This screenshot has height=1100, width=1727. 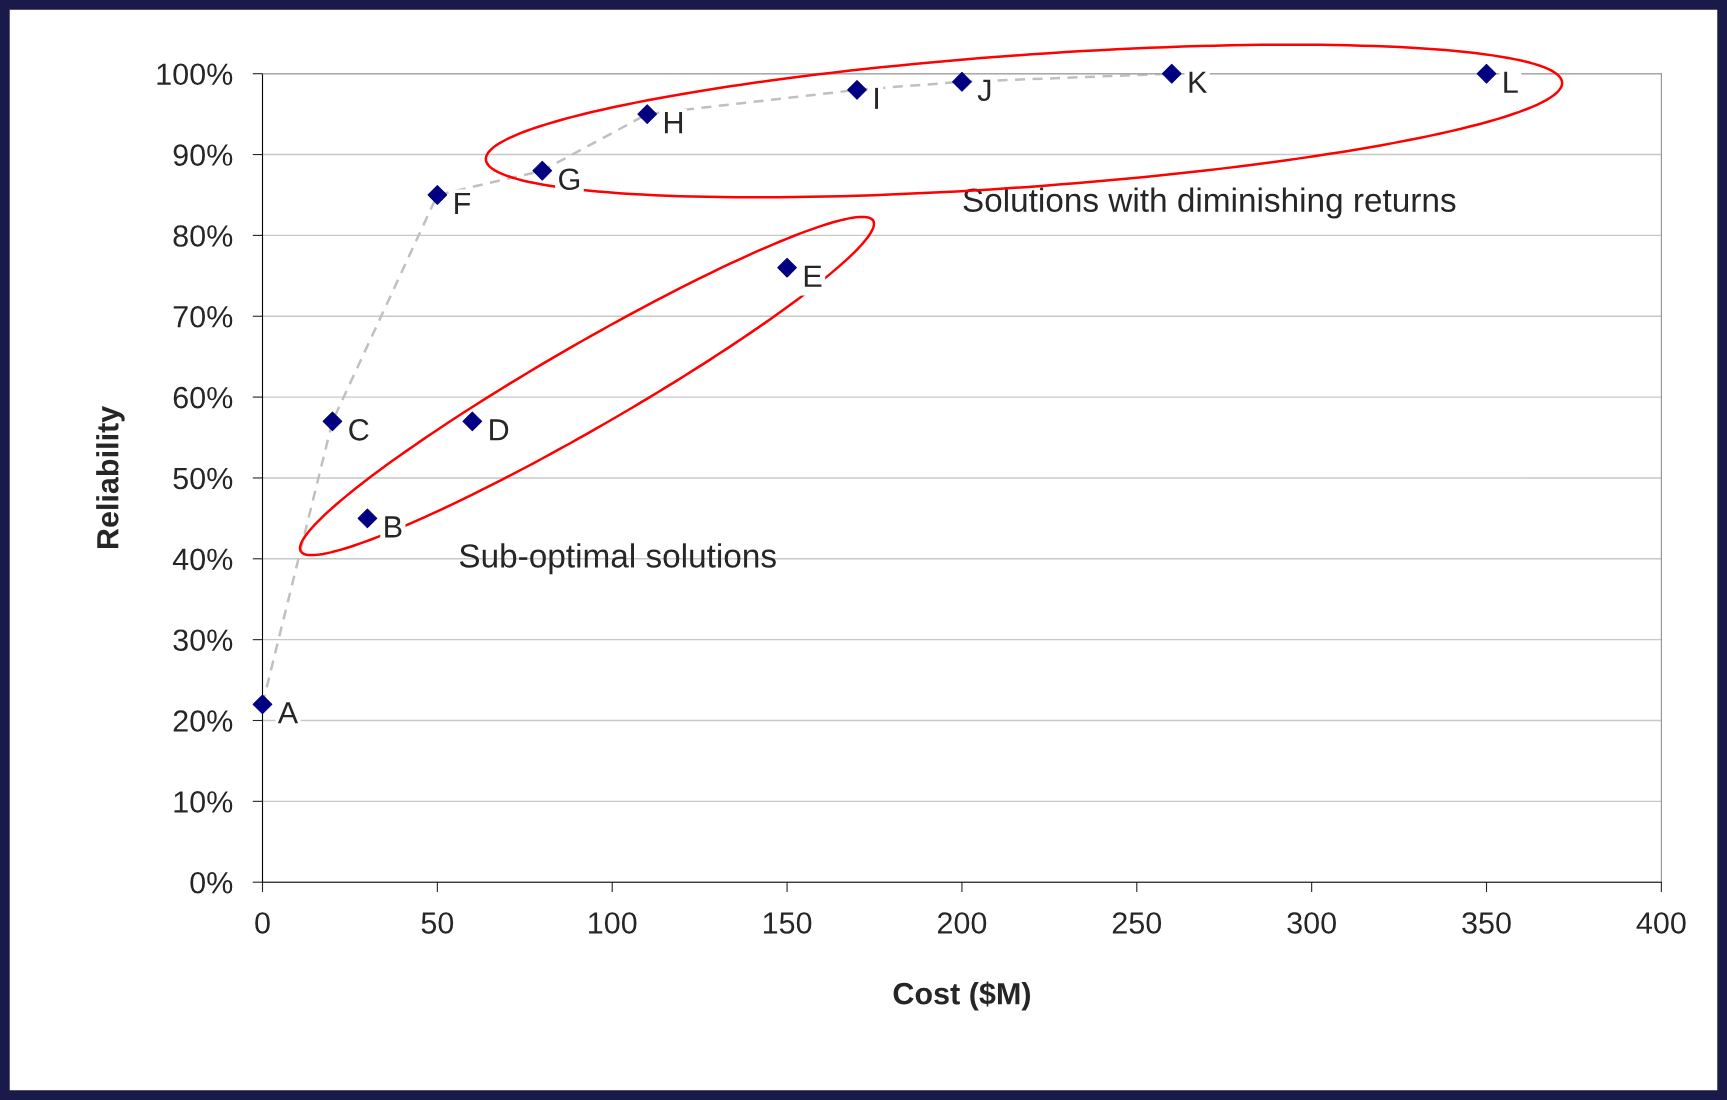 What do you see at coordinates (613, 923) in the screenshot?
I see `x-tick-label: 100` at bounding box center [613, 923].